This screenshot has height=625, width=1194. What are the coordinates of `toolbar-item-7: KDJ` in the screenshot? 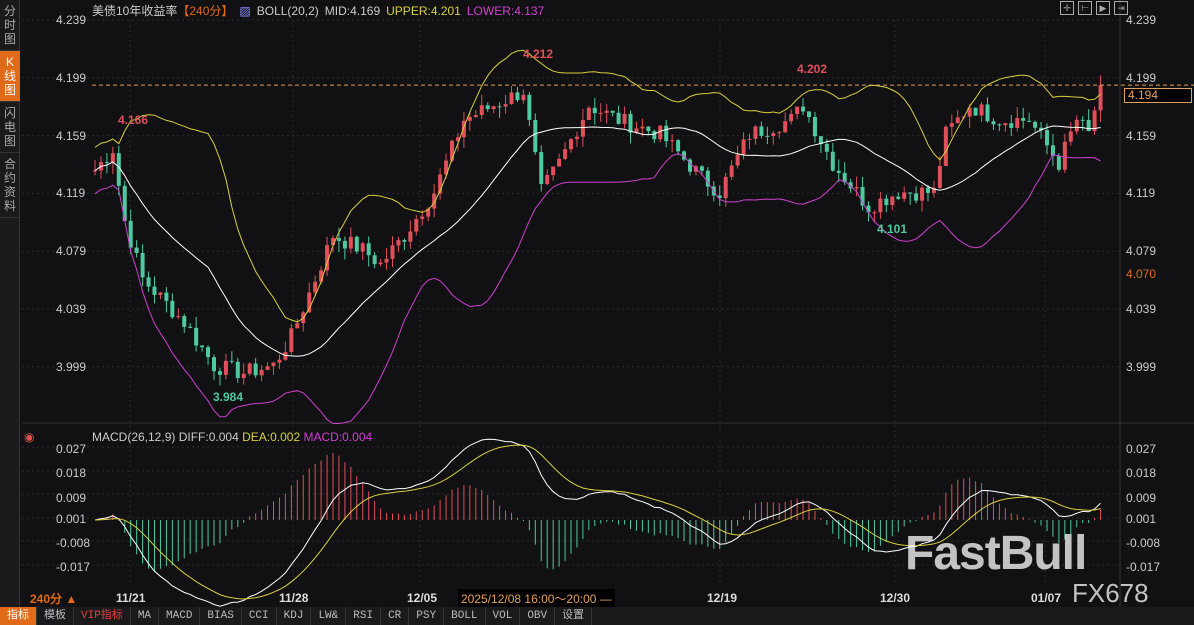 It's located at (294, 616).